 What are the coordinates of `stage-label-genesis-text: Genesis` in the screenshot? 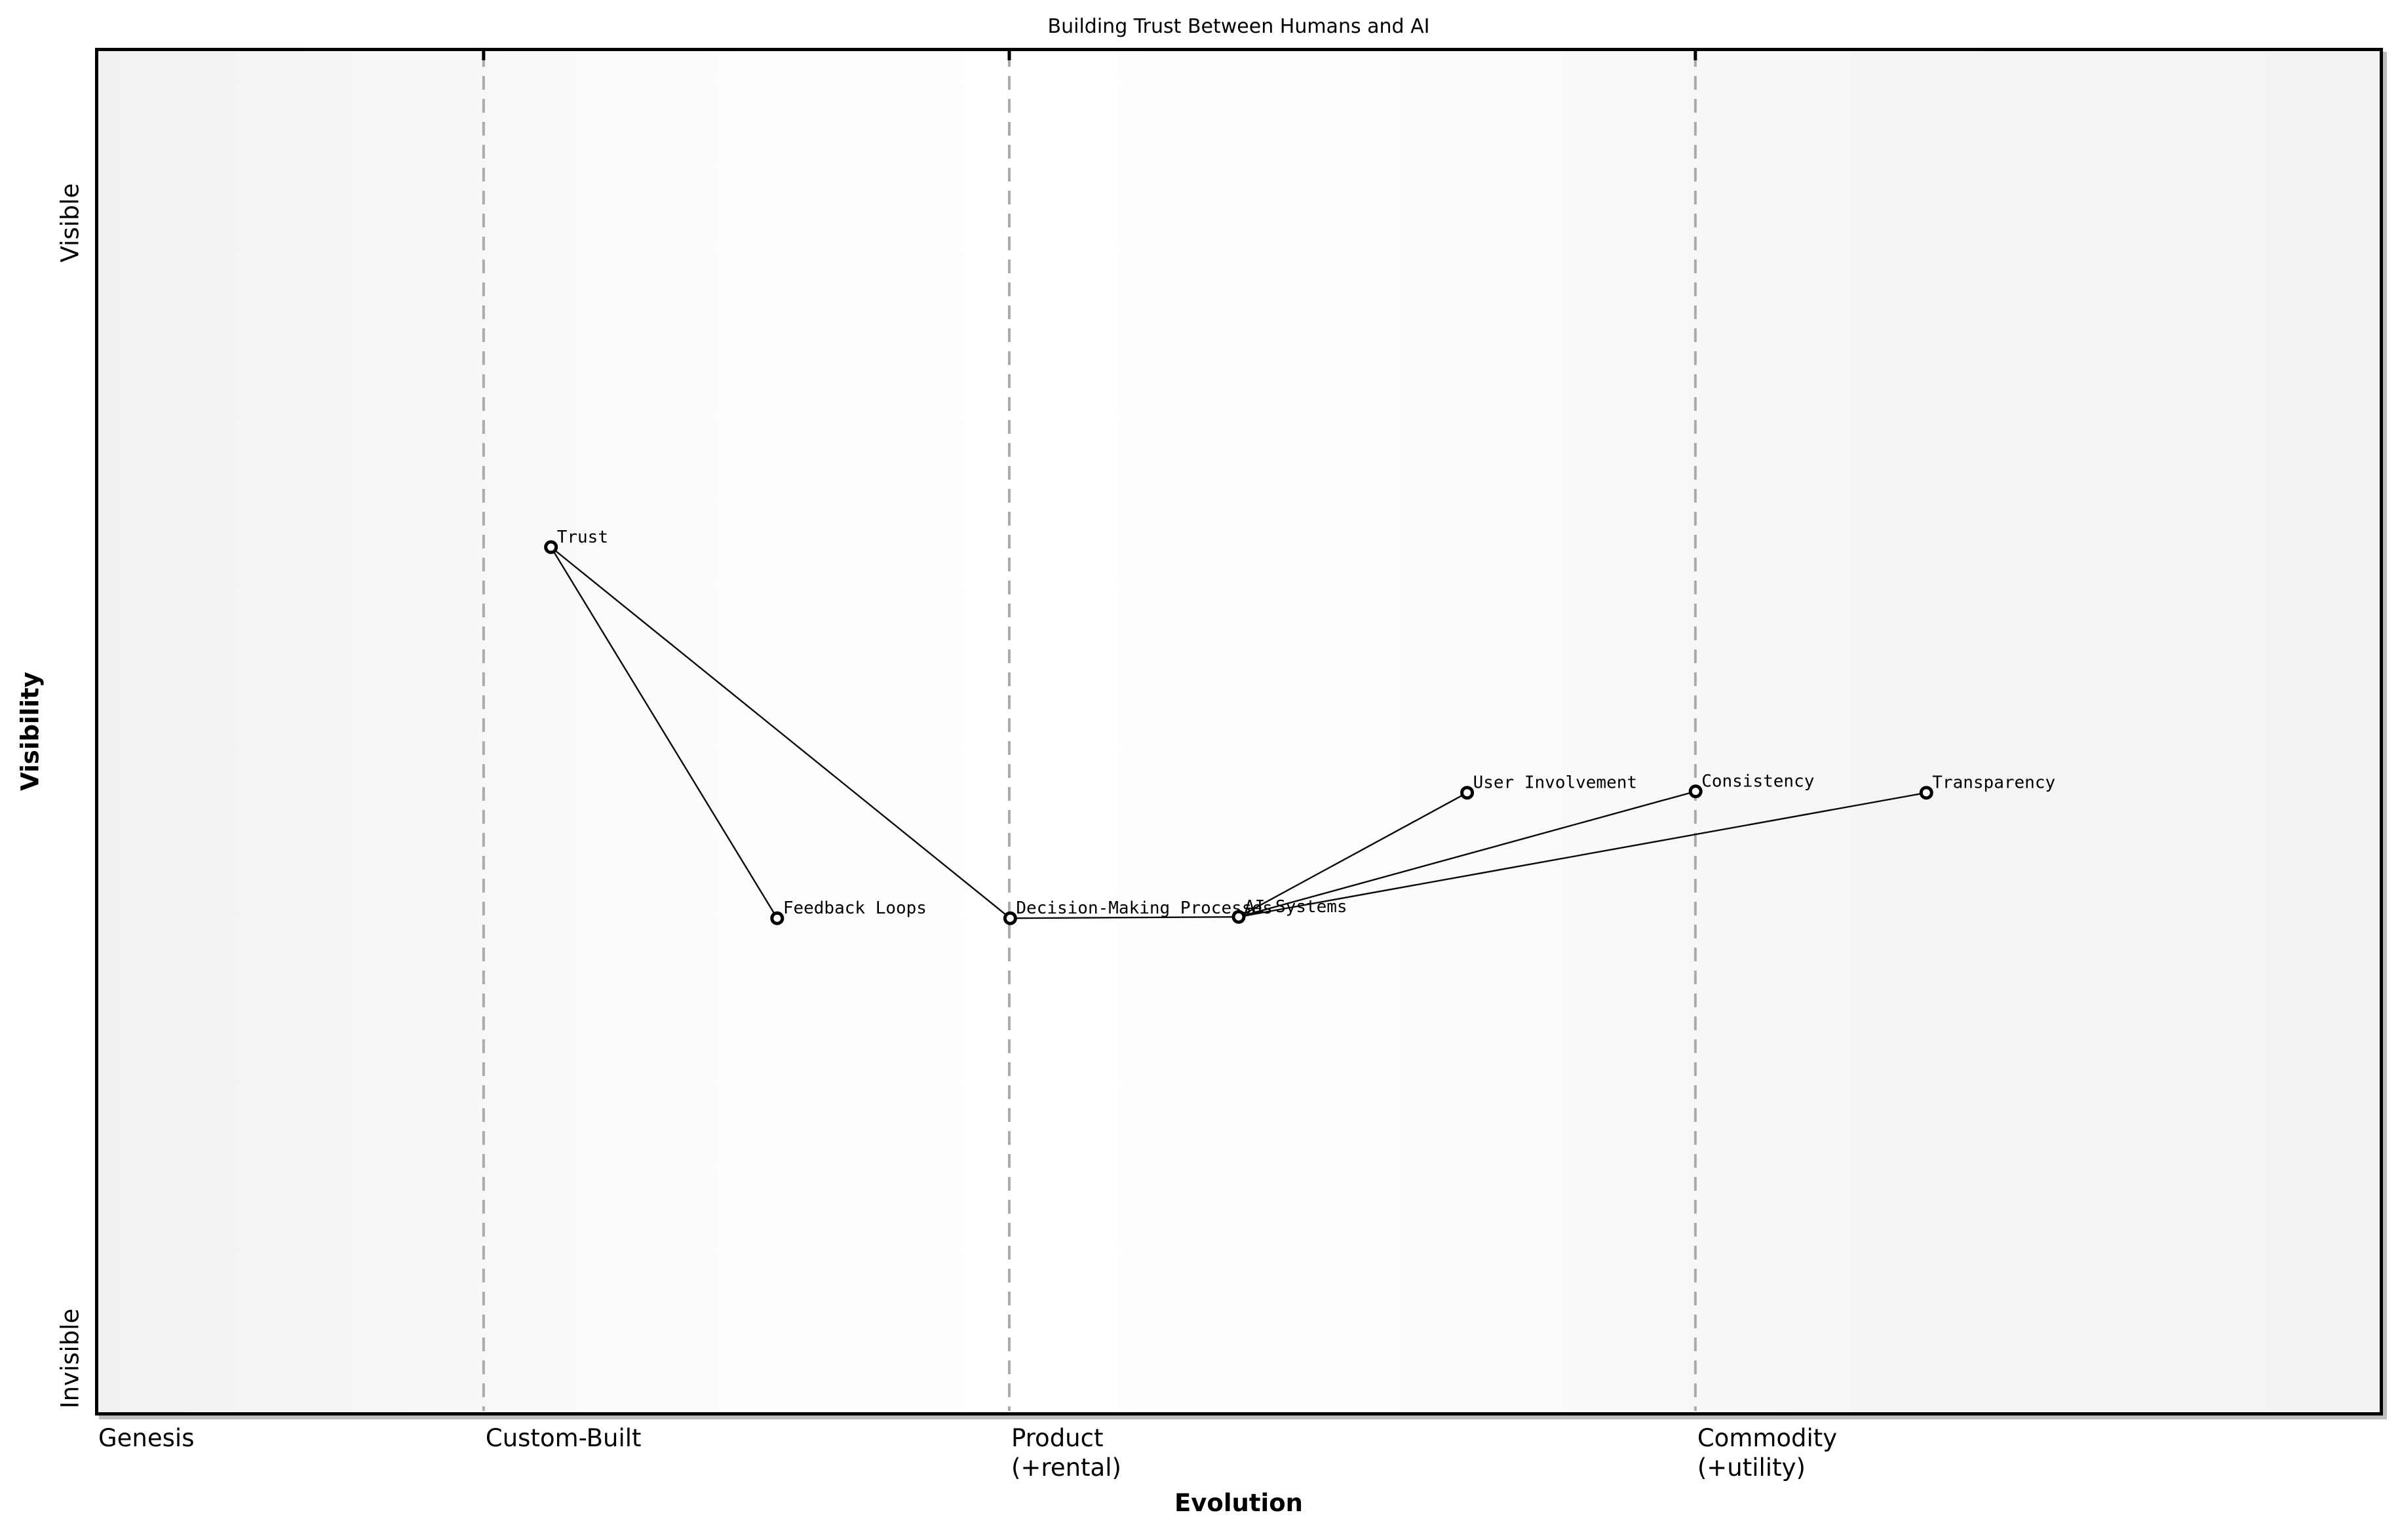 It's located at (146, 1438).